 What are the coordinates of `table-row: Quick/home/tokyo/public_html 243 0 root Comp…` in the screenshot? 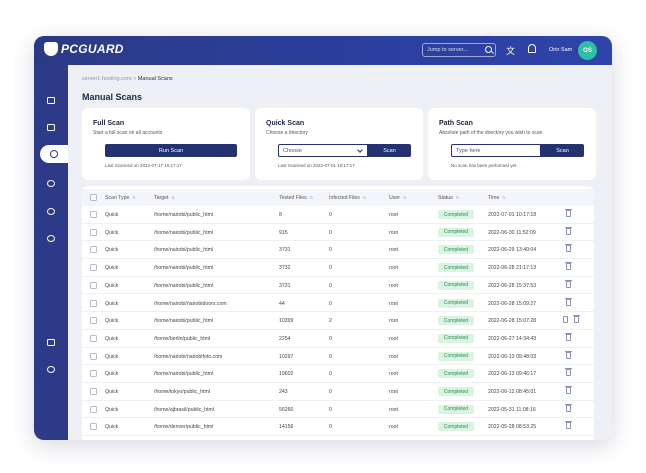 It's located at (338, 392).